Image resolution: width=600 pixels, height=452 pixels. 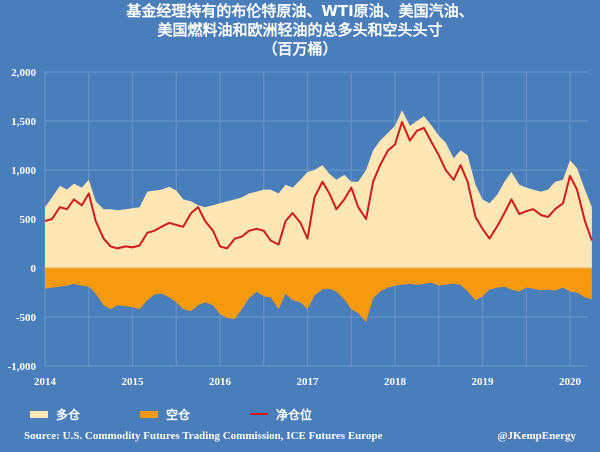 What do you see at coordinates (300, 11) in the screenshot?
I see `chart-title-line-1: 基金经理持有的布伦特原油、WTI原油、美国汽油、` at bounding box center [300, 11].